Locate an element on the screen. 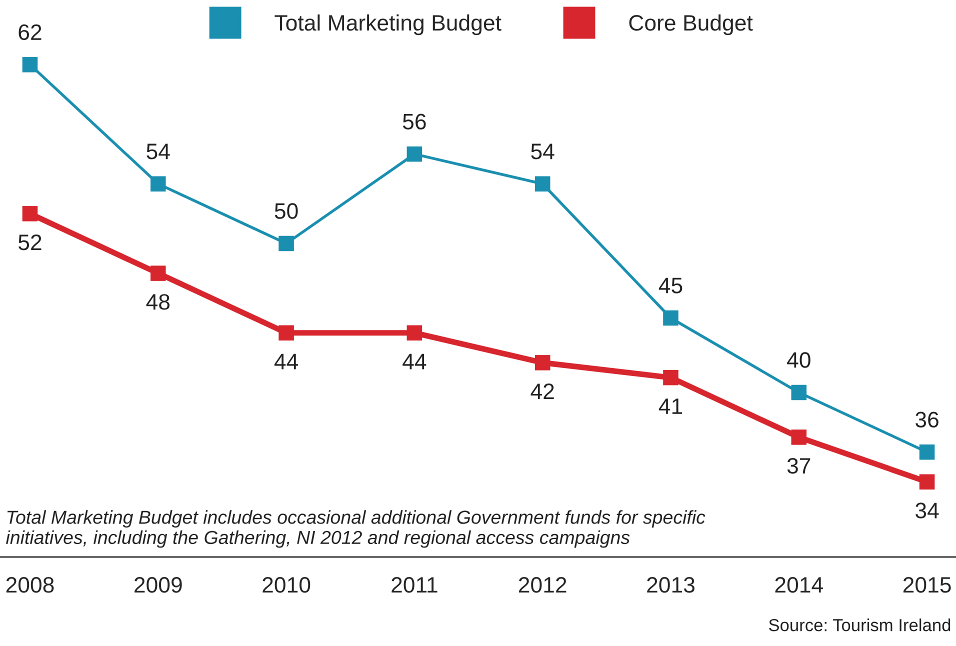 This screenshot has height=646, width=956. data-label: 36 is located at coordinates (927, 420).